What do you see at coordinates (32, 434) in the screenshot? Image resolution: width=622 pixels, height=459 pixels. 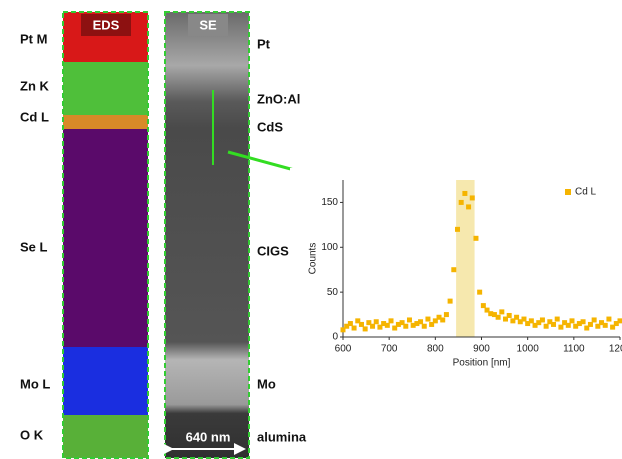 I see `element-label: O K` at bounding box center [32, 434].